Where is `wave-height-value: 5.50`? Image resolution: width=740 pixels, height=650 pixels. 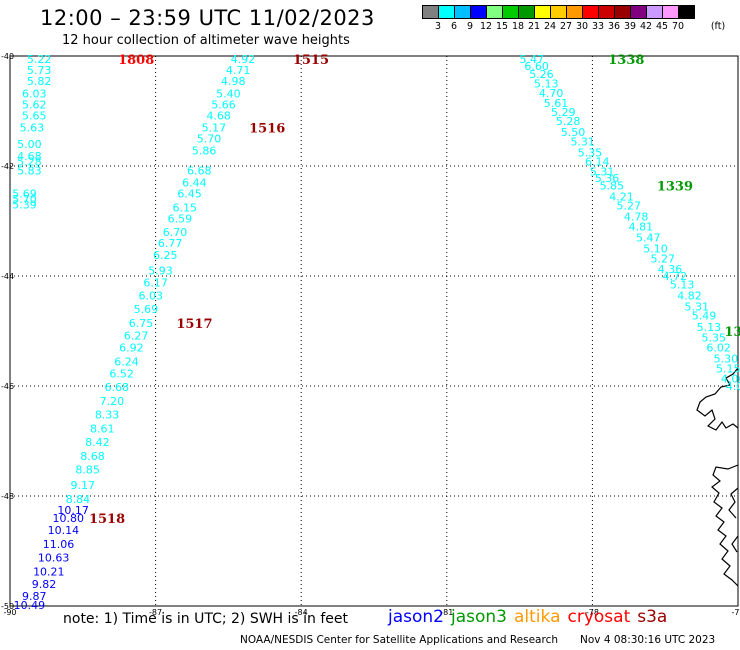 wave-height-value: 5.50 is located at coordinates (573, 132).